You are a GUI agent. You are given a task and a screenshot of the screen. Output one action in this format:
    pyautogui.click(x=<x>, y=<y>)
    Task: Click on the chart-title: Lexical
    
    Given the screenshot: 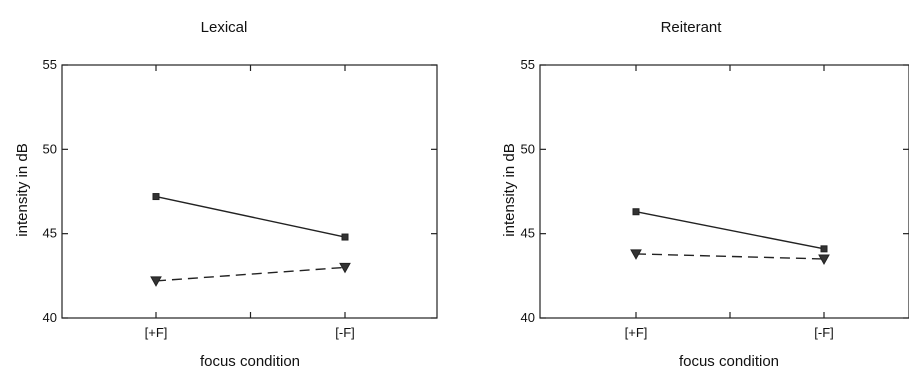 What is the action you would take?
    pyautogui.click(x=224, y=27)
    